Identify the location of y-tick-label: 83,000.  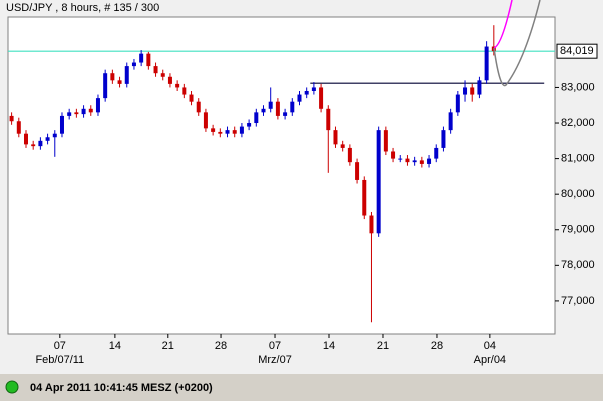
(578, 87).